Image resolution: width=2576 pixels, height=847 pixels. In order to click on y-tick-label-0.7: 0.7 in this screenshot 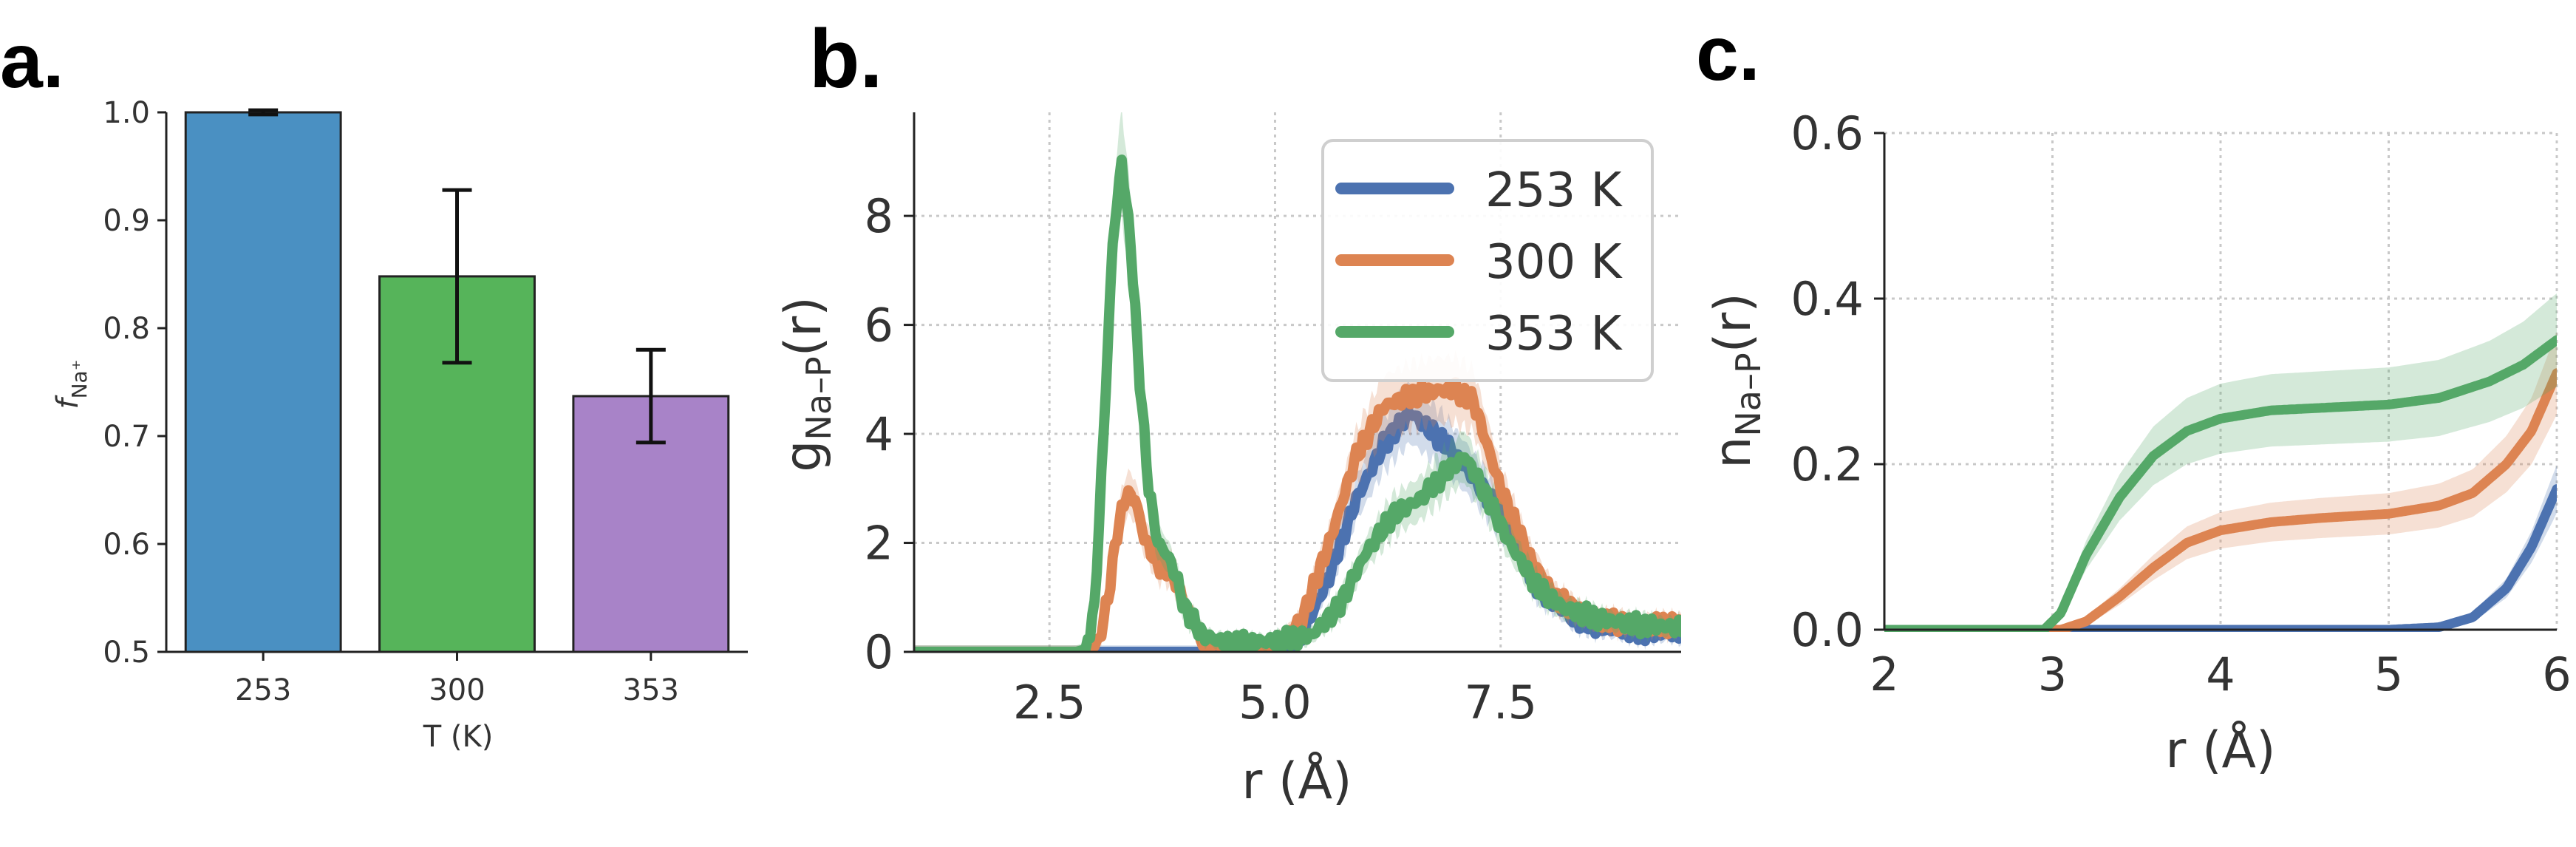, I will do `click(126, 437)`.